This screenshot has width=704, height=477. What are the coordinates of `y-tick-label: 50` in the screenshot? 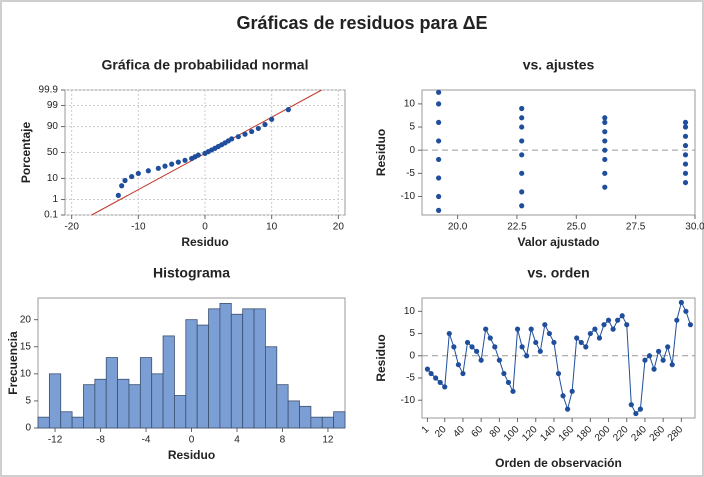 It's located at (53, 152).